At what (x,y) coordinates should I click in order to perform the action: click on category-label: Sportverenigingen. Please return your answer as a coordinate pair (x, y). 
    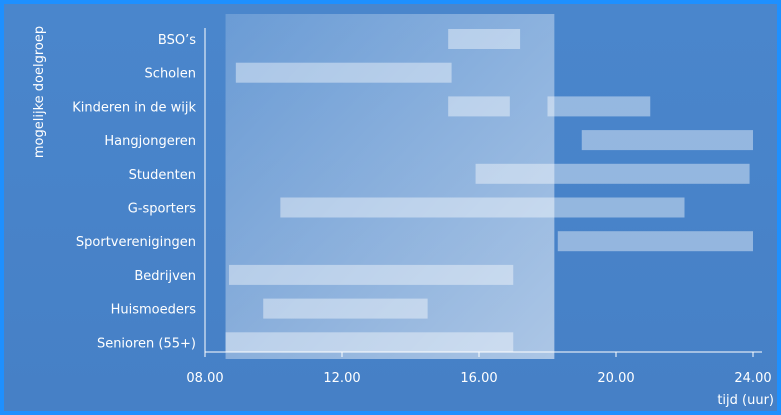
    Looking at the image, I should click on (136, 242).